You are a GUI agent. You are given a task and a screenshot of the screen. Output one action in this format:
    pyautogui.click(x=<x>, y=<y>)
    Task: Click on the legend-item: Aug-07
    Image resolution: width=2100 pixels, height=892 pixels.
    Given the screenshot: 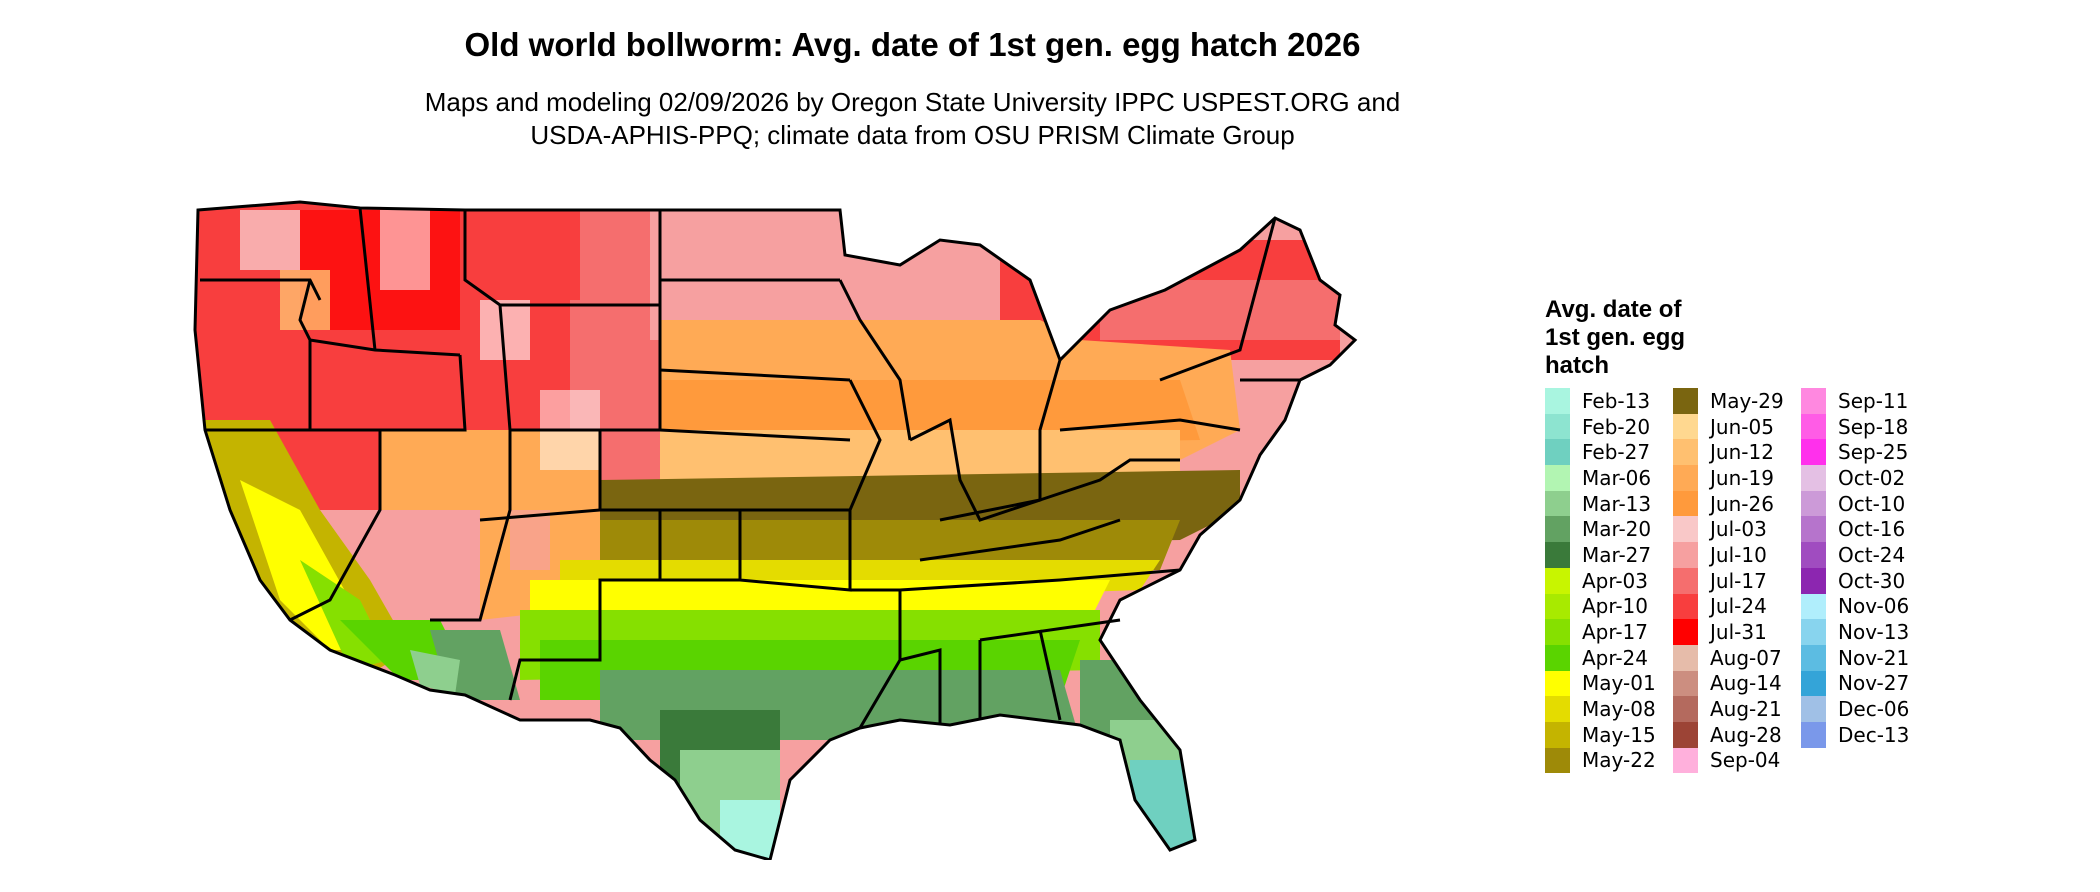 What is the action you would take?
    pyautogui.click(x=1737, y=657)
    